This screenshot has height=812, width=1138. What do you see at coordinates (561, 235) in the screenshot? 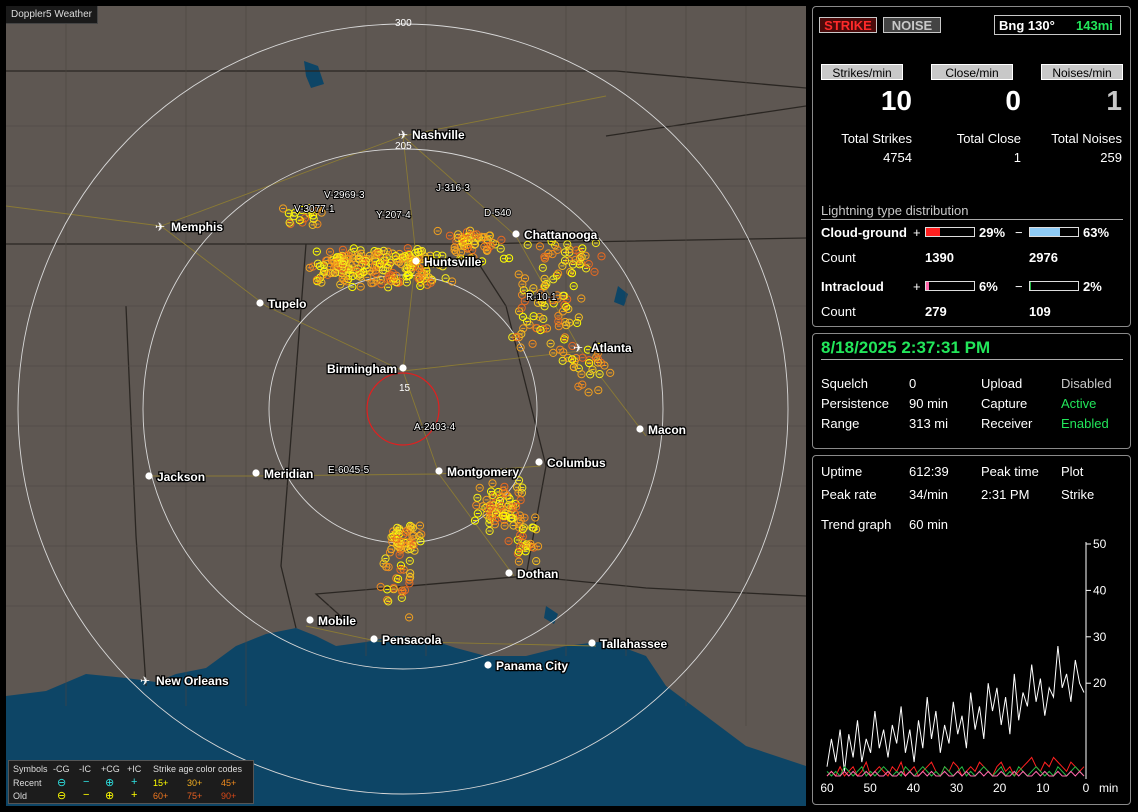
I see `city-label: Chattanooga` at bounding box center [561, 235].